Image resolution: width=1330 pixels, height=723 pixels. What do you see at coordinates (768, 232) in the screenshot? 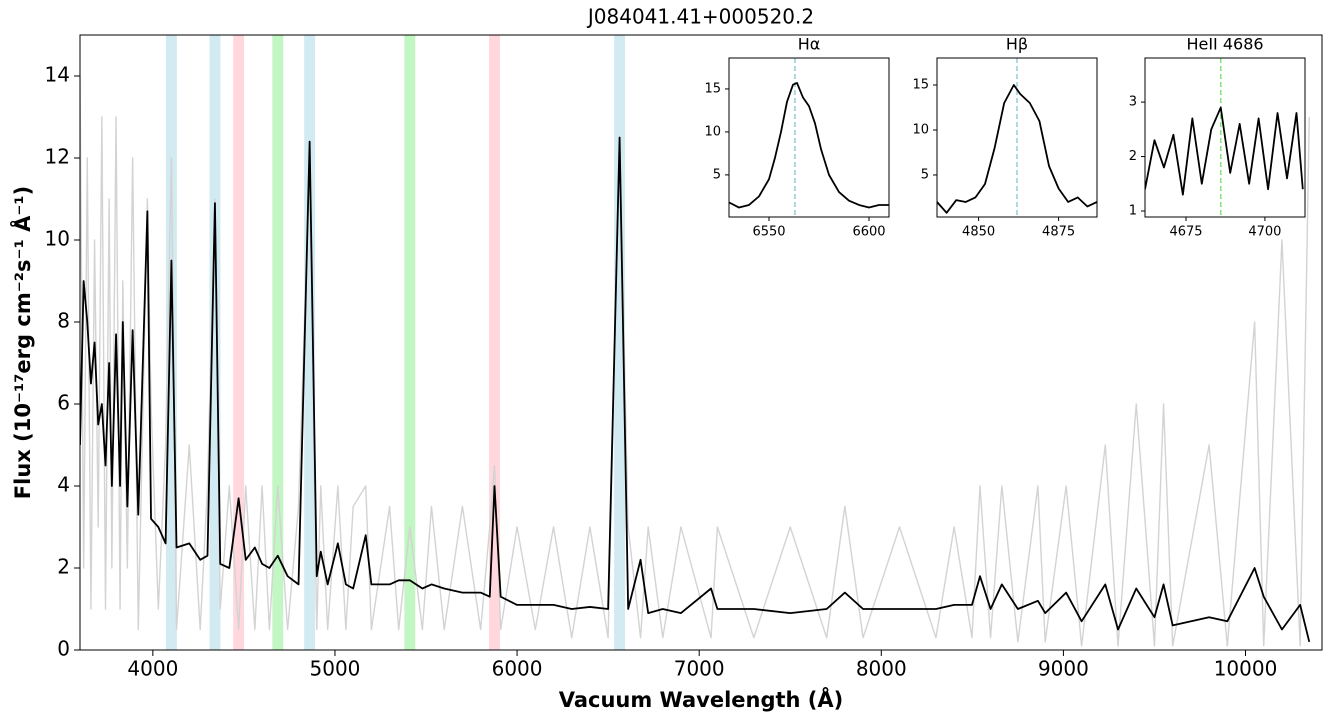
I see `x-tick-label: 6550` at bounding box center [768, 232].